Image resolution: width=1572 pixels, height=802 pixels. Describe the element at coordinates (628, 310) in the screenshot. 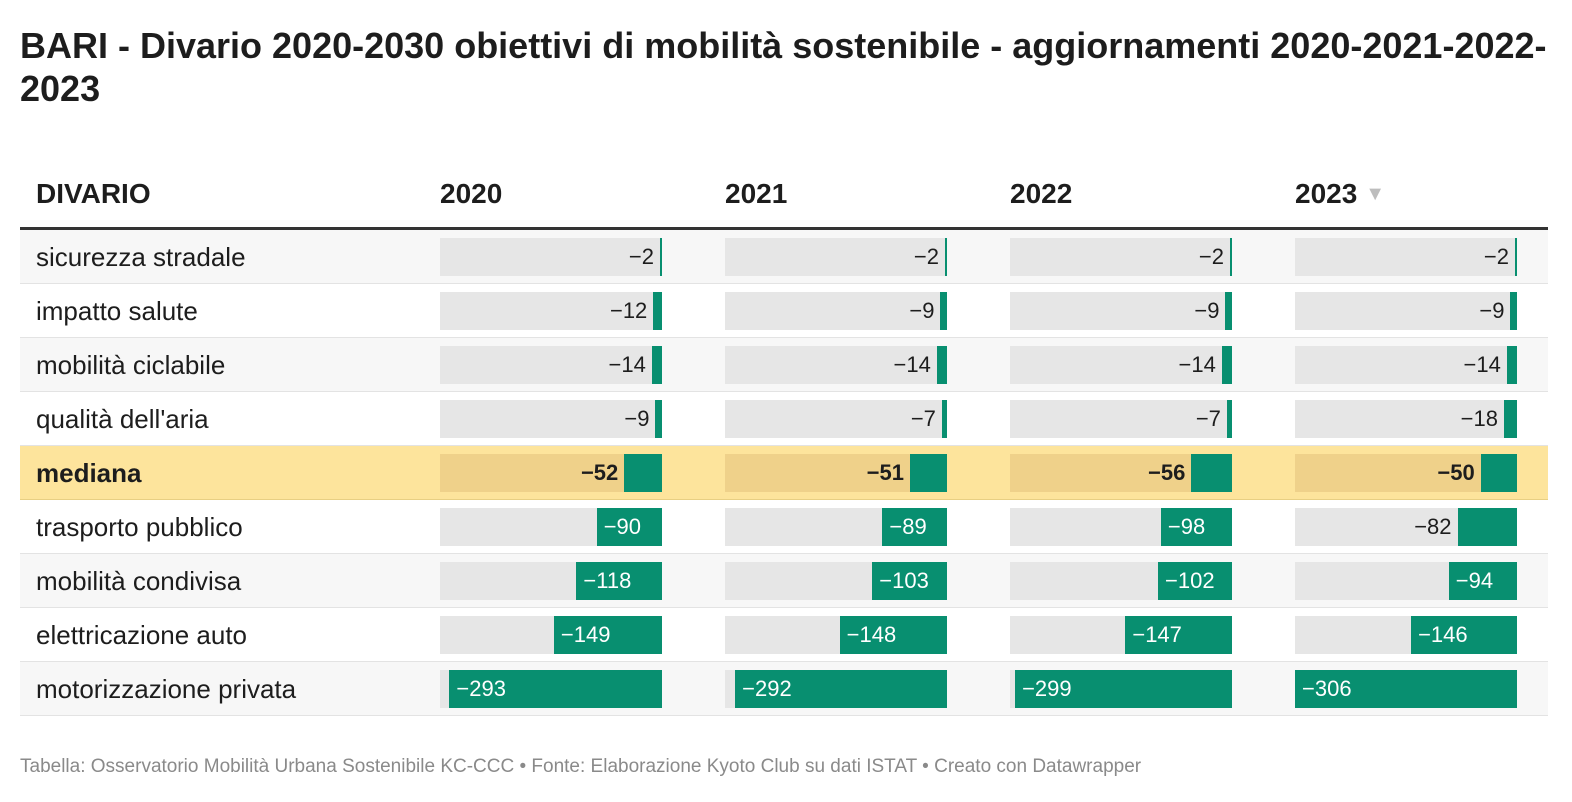

I see `bar-value-label: −12` at that location.